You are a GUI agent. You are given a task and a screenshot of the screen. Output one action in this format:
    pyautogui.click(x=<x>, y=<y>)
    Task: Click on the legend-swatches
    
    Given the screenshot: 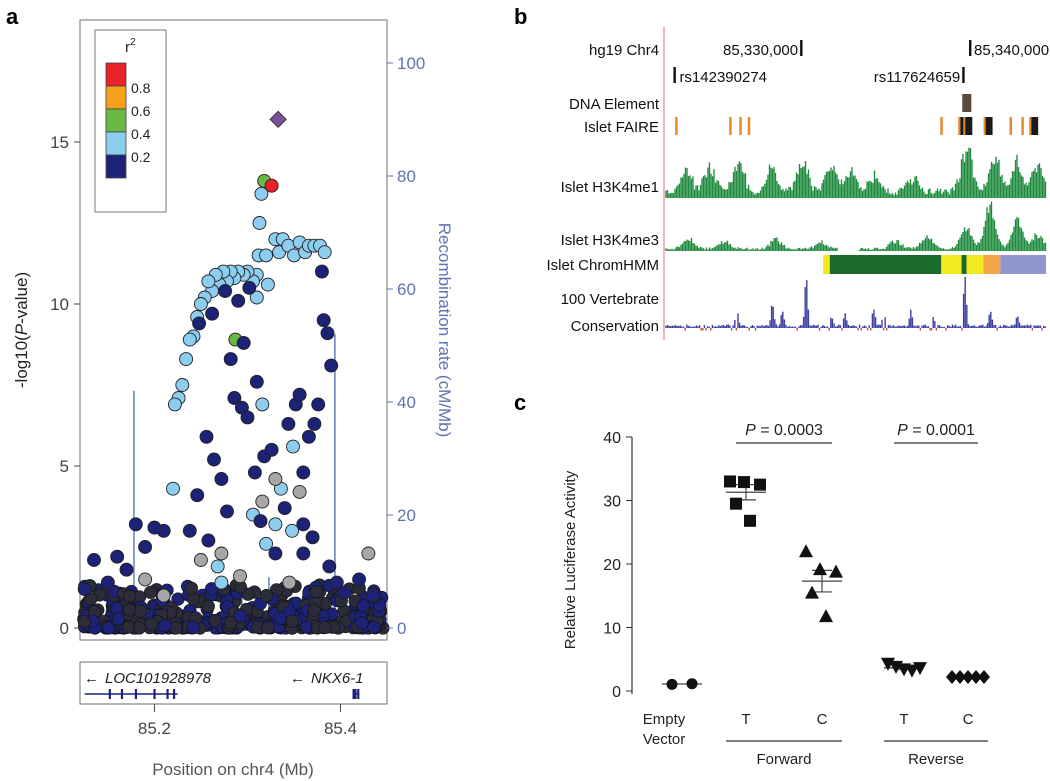 What is the action you would take?
    pyautogui.click(x=116, y=120)
    